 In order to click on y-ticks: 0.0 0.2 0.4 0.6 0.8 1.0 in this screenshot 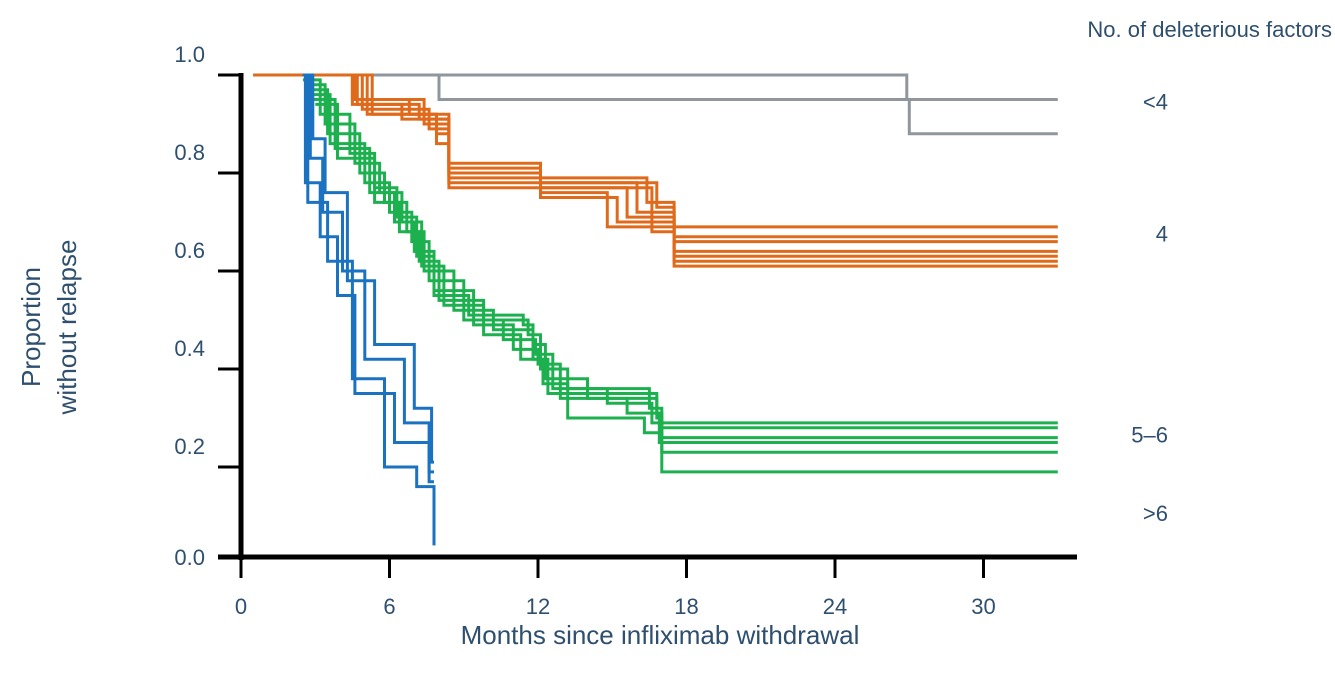, I will do `click(207, 306)`.